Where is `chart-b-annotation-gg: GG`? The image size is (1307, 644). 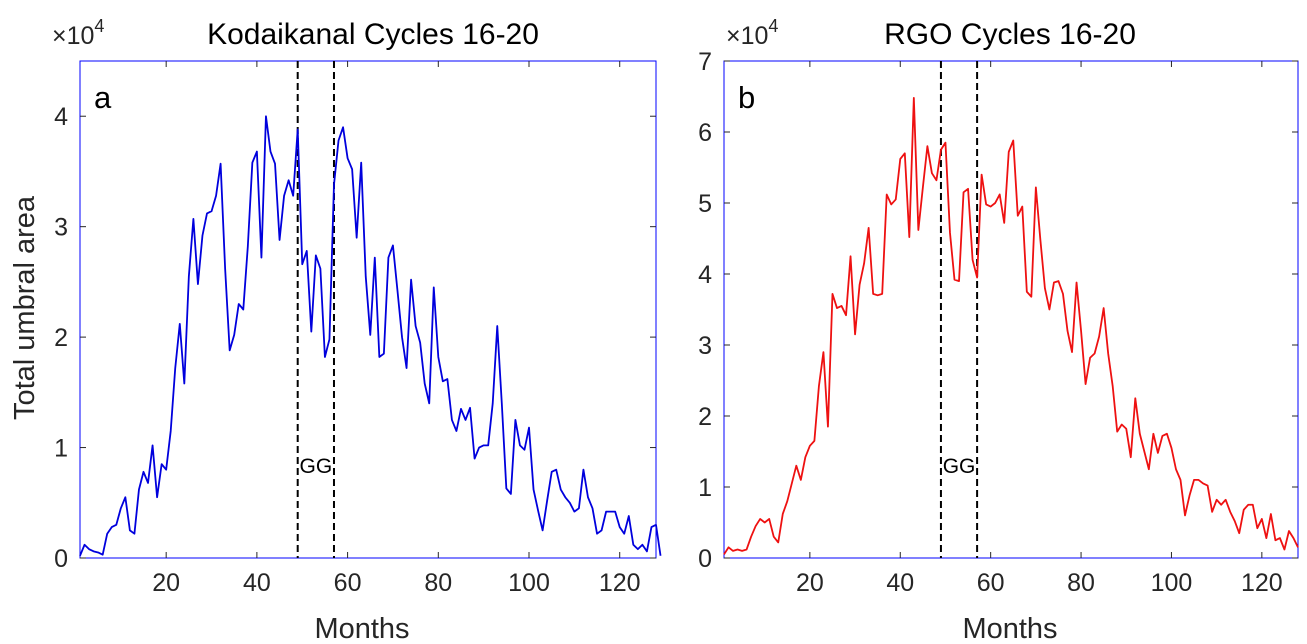 chart-b-annotation-gg: GG is located at coordinates (959, 466).